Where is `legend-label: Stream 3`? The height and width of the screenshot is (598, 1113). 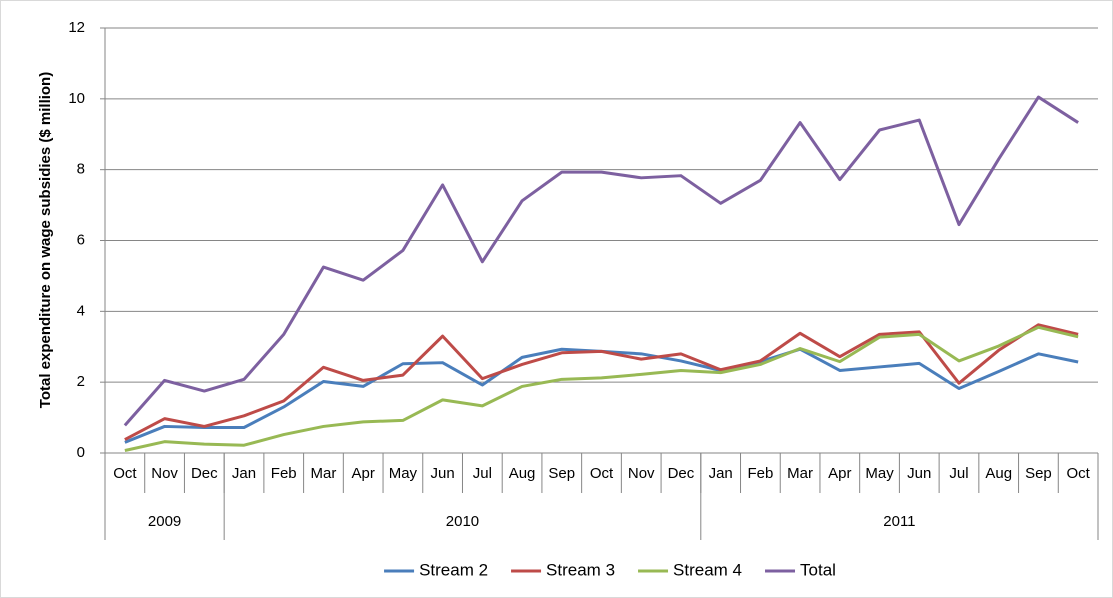 legend-label: Stream 3 is located at coordinates (580, 569).